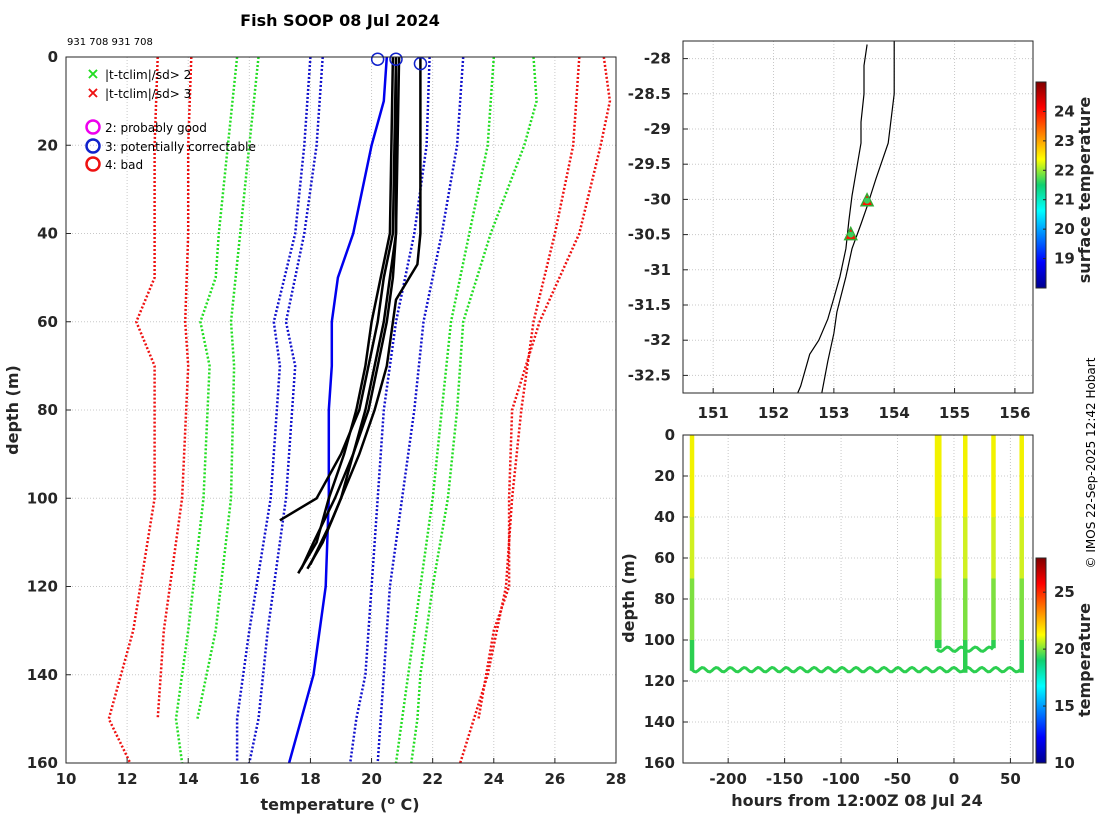 This screenshot has width=1100, height=820. I want to click on x-tick-label: 22, so click(432, 779).